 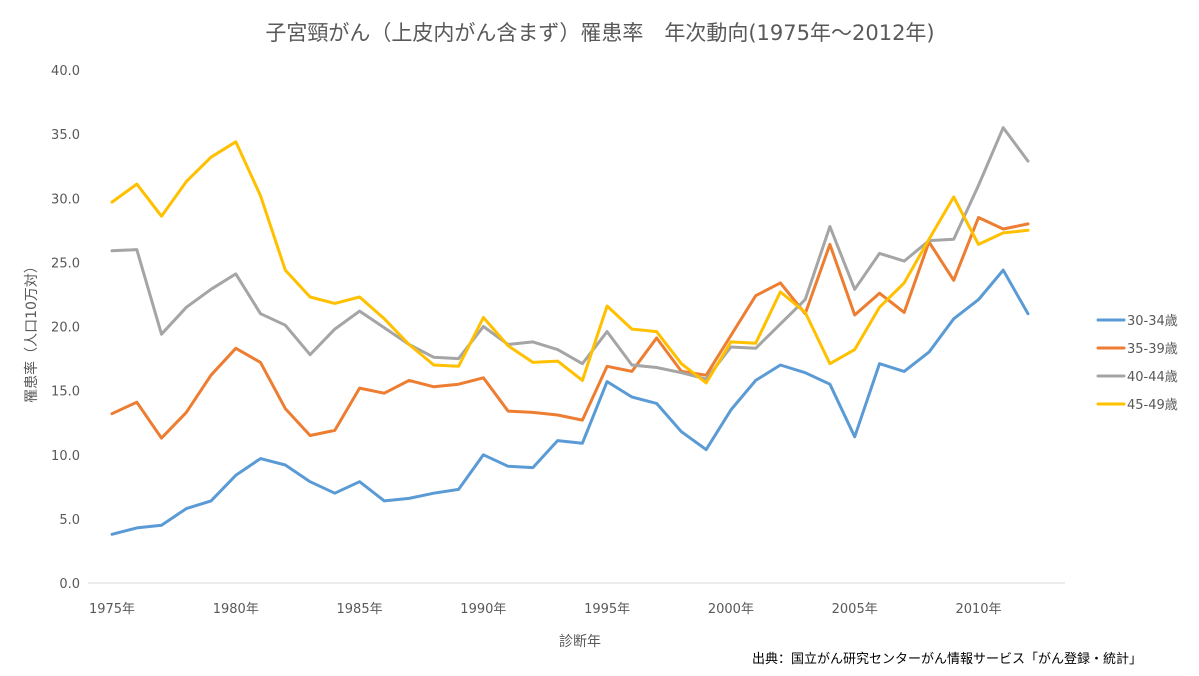 What do you see at coordinates (731, 609) in the screenshot?
I see `x-tick-label: 2000年` at bounding box center [731, 609].